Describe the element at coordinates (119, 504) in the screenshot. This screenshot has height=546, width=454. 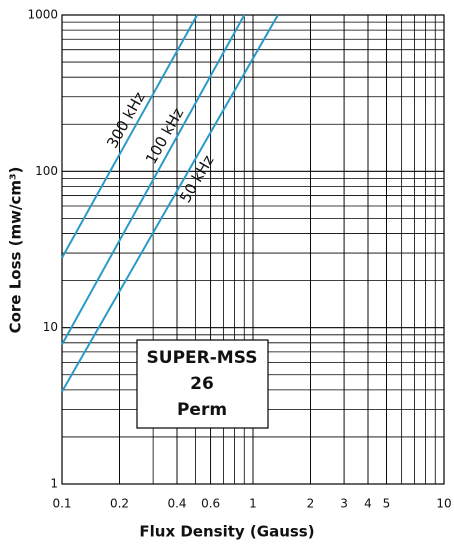
I see `x-tick-label: 0.2` at that location.